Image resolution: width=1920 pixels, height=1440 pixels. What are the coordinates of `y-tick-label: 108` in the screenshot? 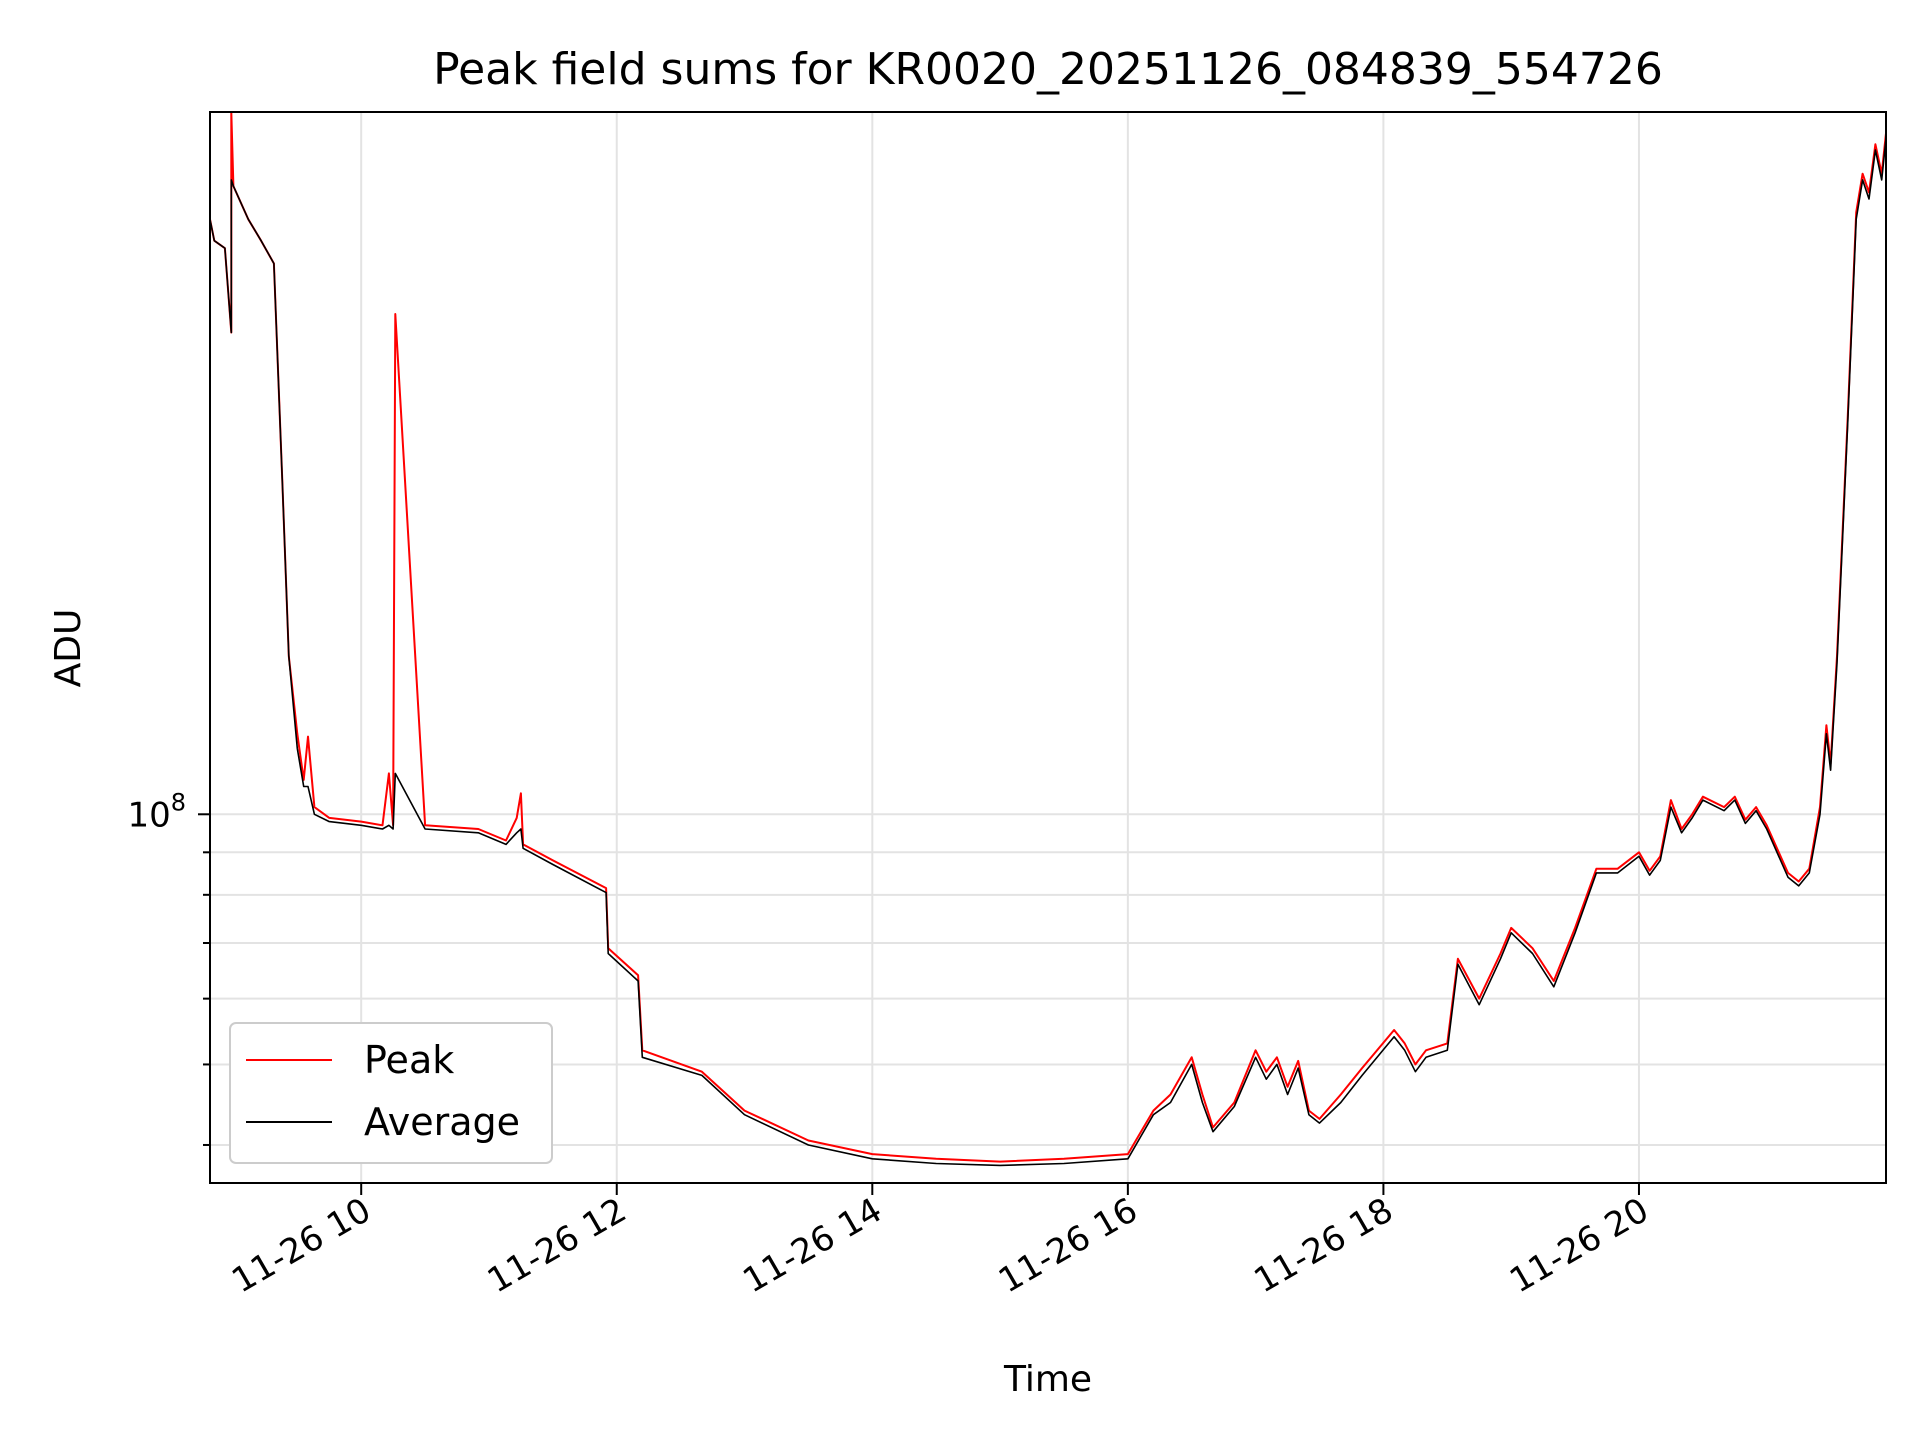 It's located at (156, 811).